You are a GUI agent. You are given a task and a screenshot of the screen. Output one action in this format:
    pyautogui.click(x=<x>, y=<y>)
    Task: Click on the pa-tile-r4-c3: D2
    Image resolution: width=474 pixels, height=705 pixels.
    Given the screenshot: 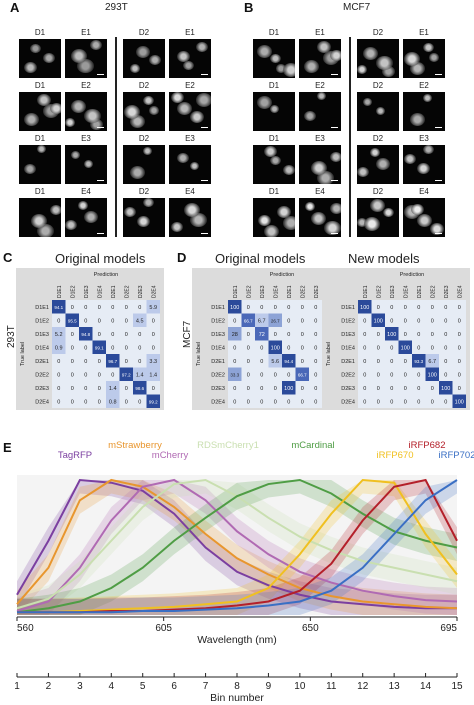 What is the action you would take?
    pyautogui.click(x=144, y=212)
    